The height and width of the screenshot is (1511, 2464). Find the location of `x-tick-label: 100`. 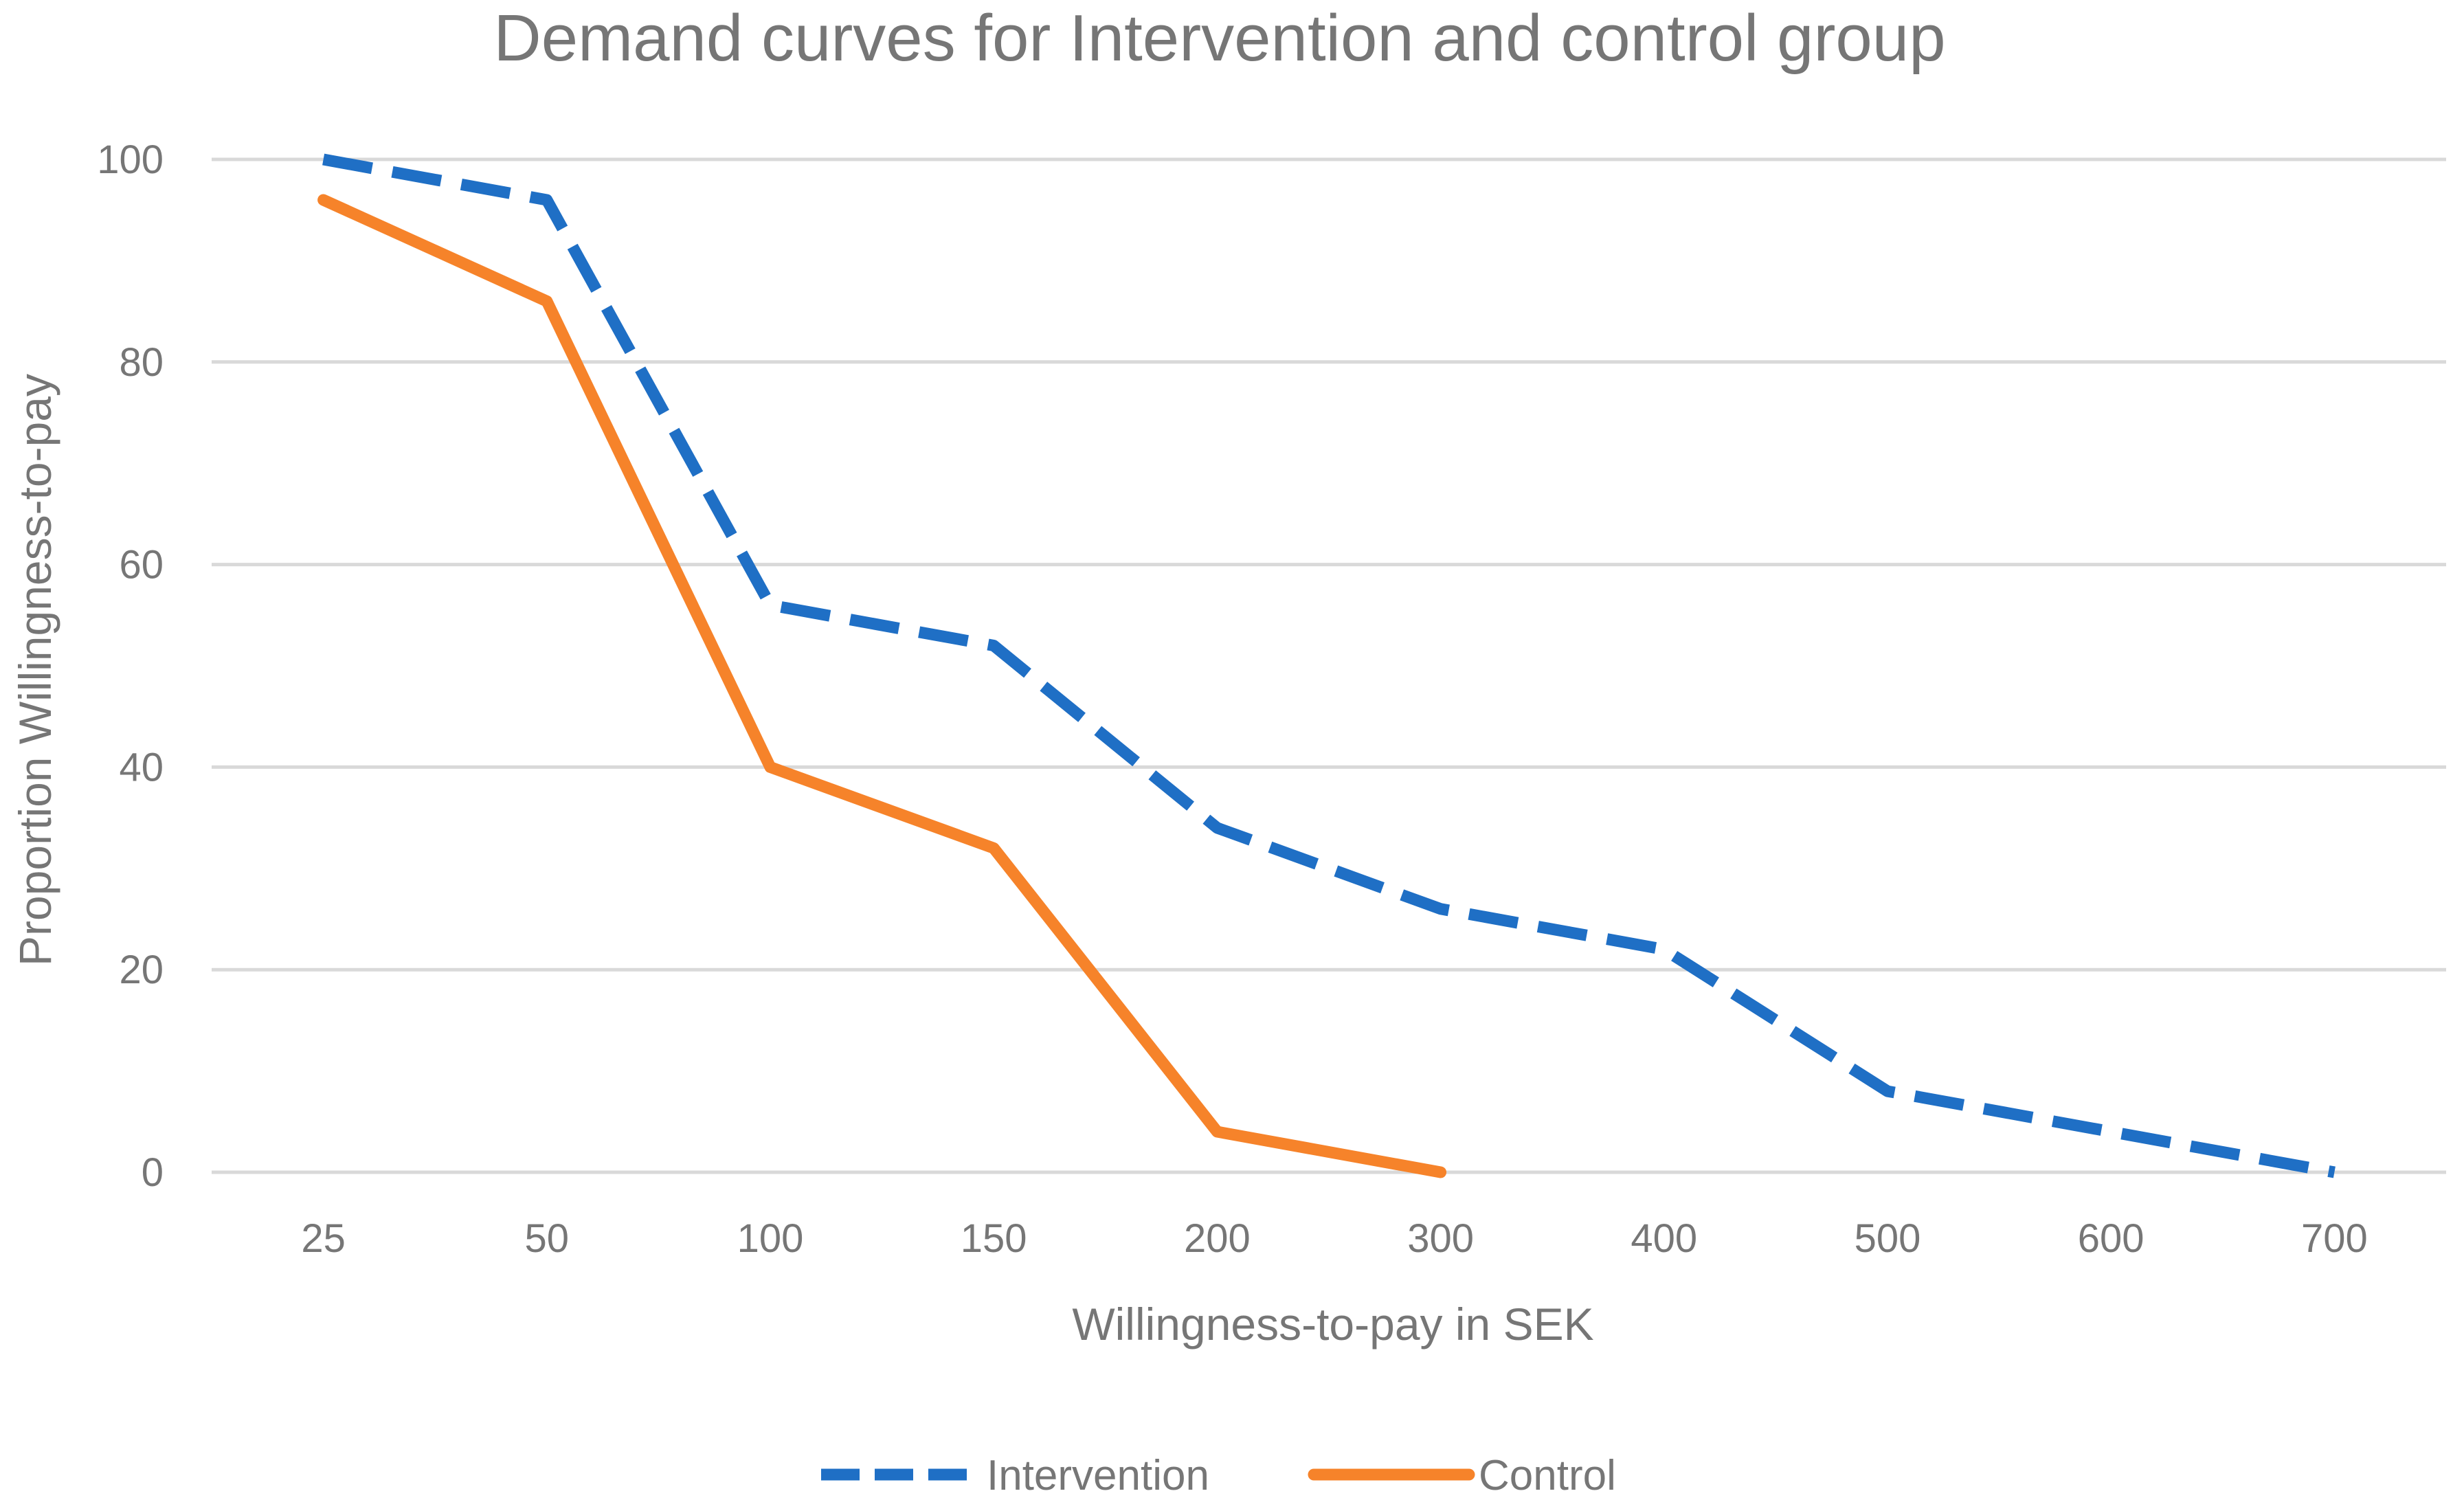

x-tick-label: 100 is located at coordinates (770, 1238).